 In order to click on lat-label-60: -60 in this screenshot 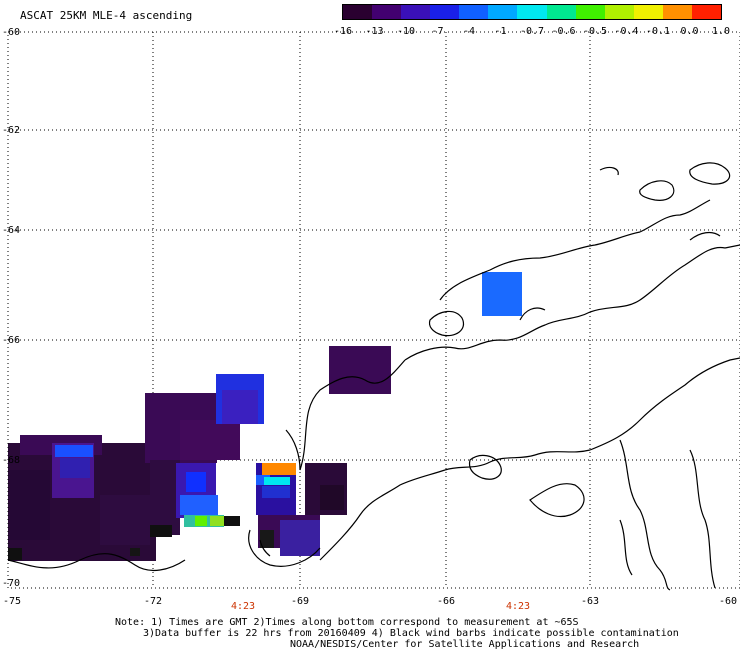, I will do `click(11, 32)`.